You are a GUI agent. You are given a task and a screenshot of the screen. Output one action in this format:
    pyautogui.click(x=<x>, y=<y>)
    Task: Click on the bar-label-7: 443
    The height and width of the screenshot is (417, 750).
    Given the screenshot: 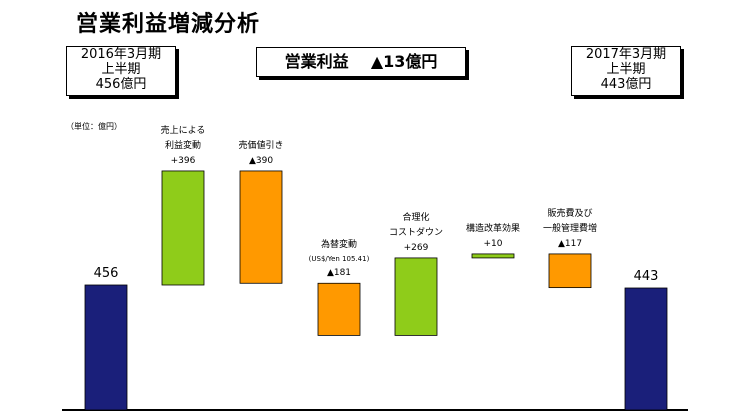 What is the action you would take?
    pyautogui.click(x=646, y=276)
    